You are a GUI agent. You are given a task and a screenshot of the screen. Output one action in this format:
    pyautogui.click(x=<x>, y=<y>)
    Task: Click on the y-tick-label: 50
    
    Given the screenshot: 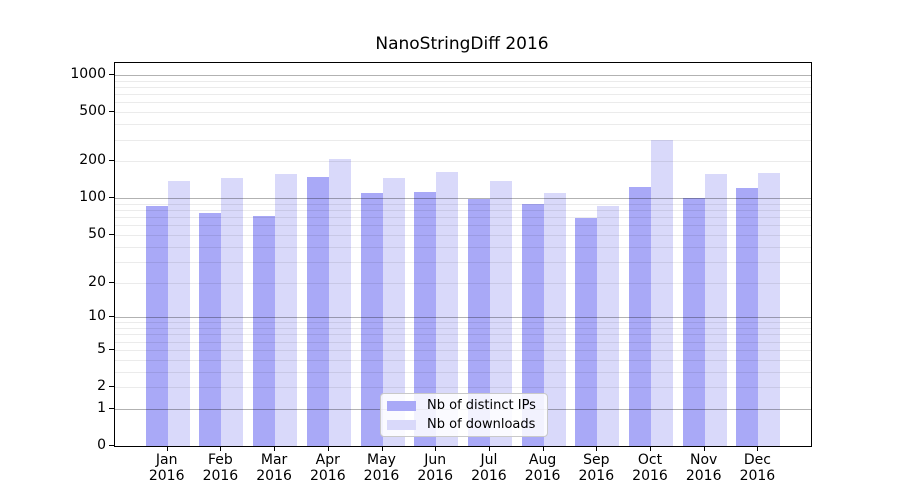 What is the action you would take?
    pyautogui.click(x=97, y=233)
    